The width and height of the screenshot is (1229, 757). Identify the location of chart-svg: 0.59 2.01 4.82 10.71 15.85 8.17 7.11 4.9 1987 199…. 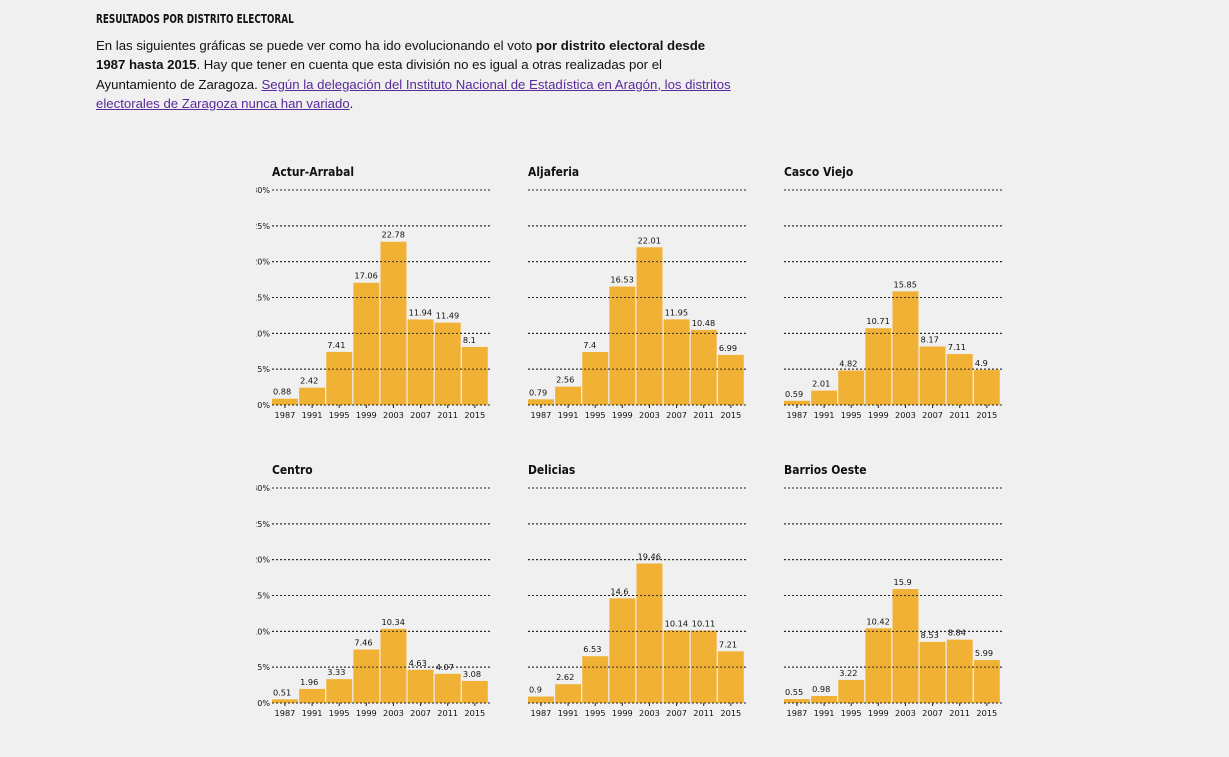
(893, 304).